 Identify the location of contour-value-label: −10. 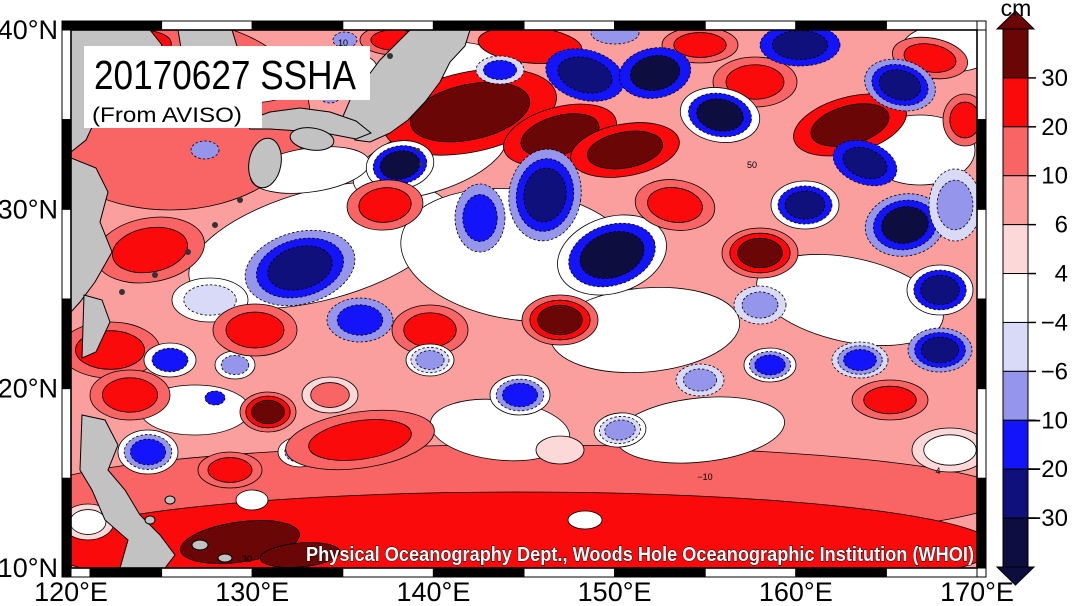
(704, 477).